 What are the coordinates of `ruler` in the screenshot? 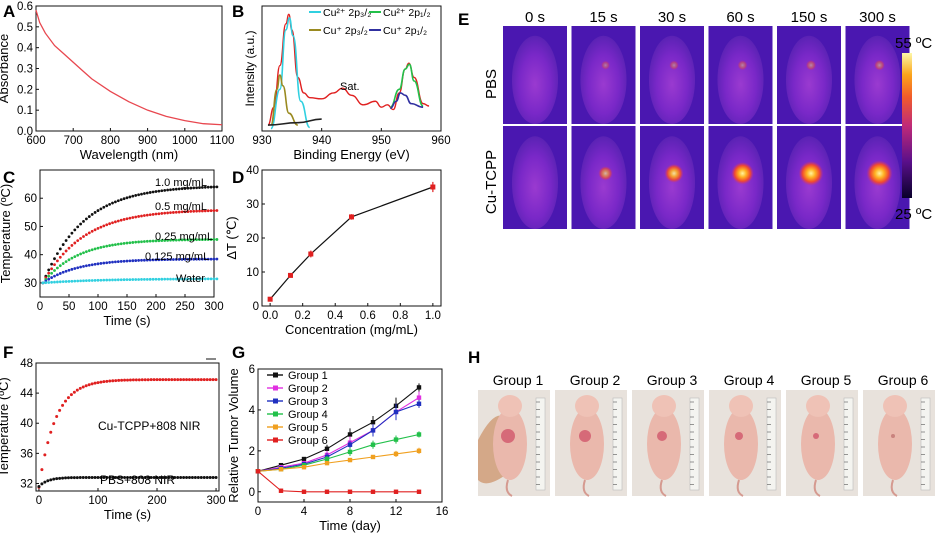 It's located at (848, 444).